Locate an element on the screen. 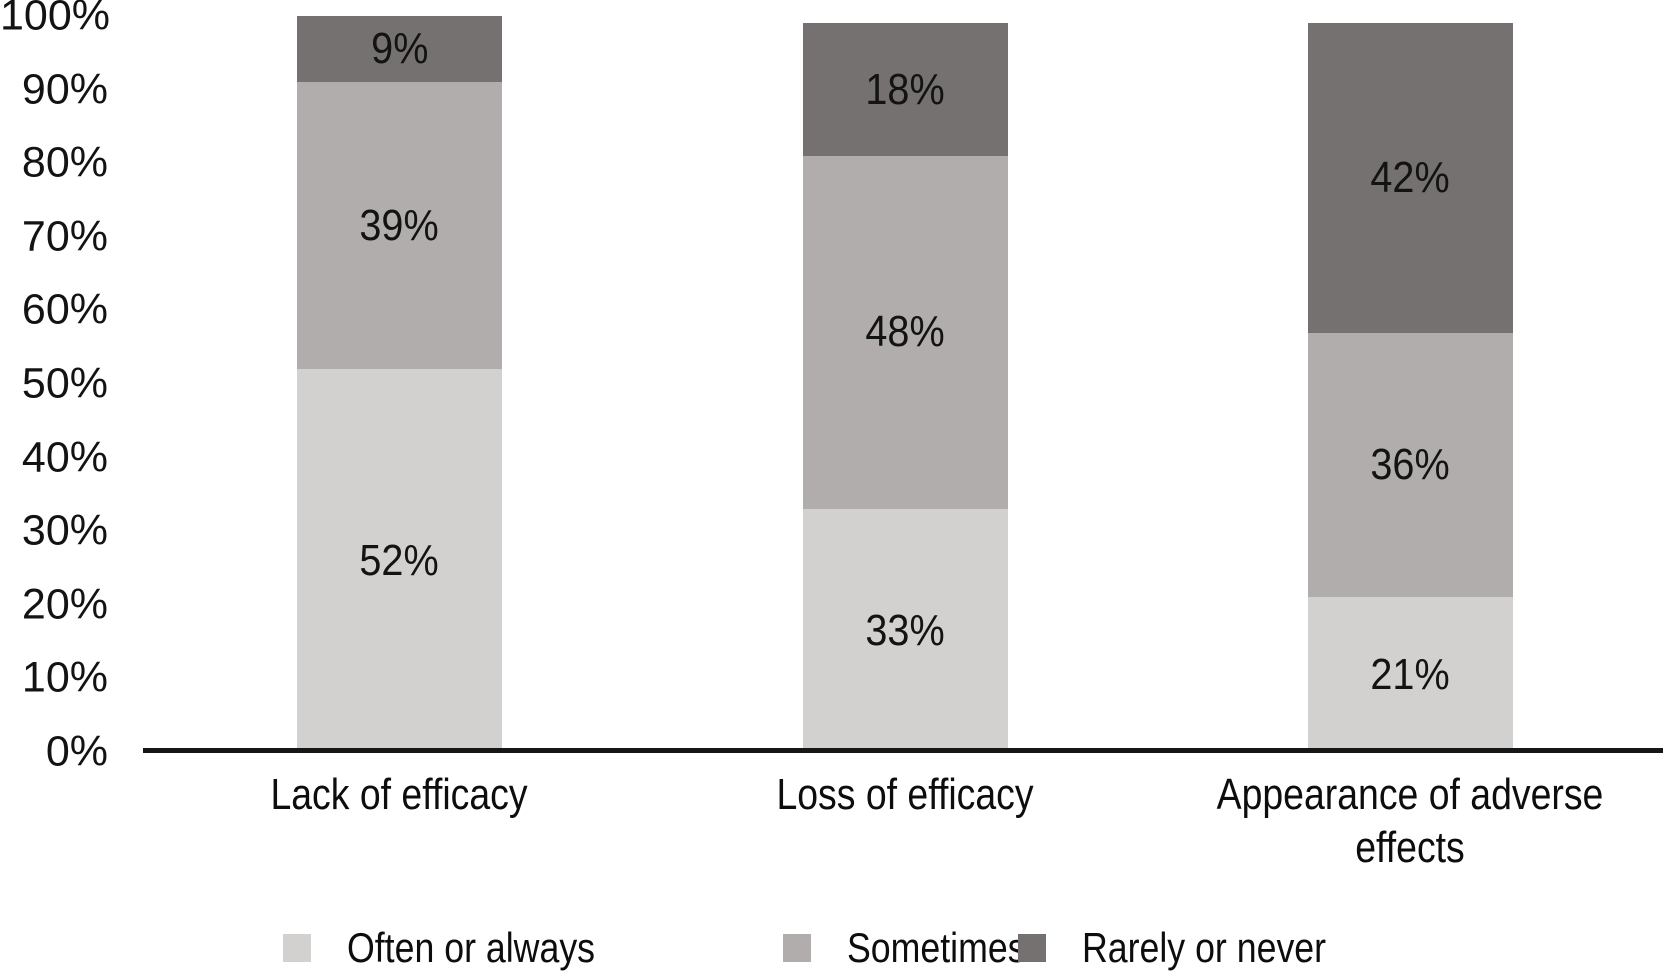  segment-value-label: 36% is located at coordinates (1410, 464).